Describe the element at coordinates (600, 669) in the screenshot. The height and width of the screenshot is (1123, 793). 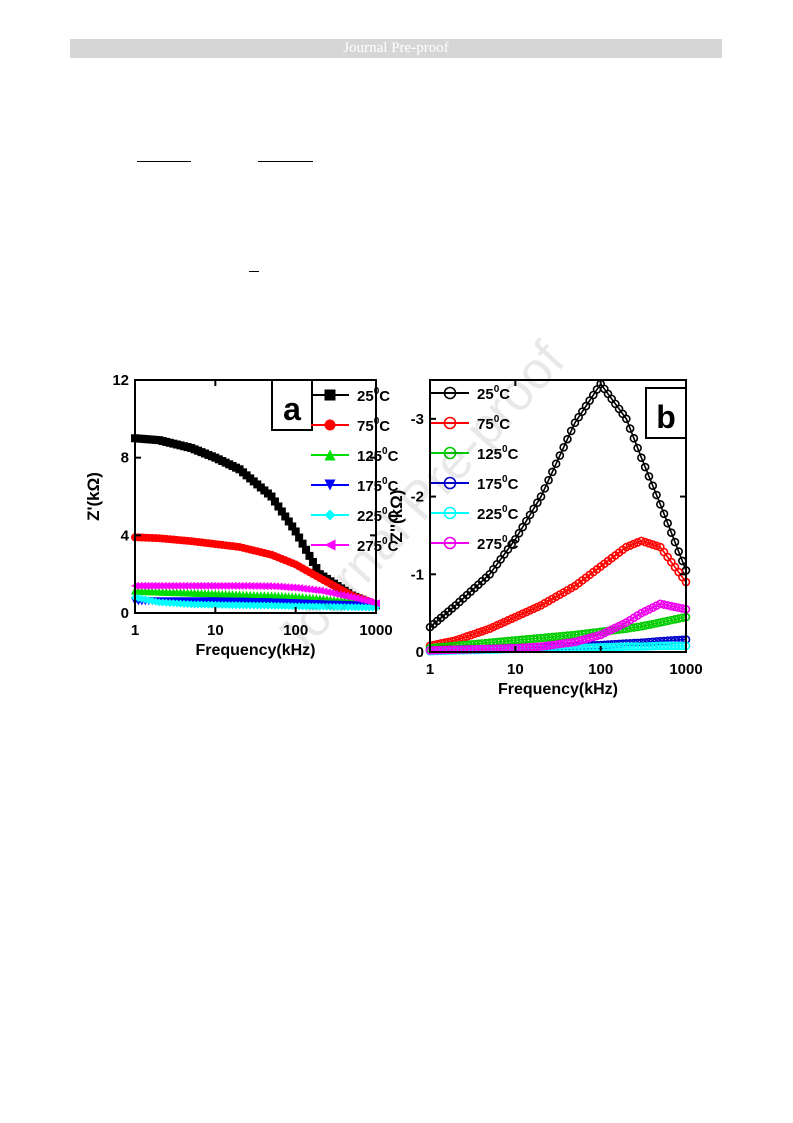
I see `x-tick-label: 100` at that location.